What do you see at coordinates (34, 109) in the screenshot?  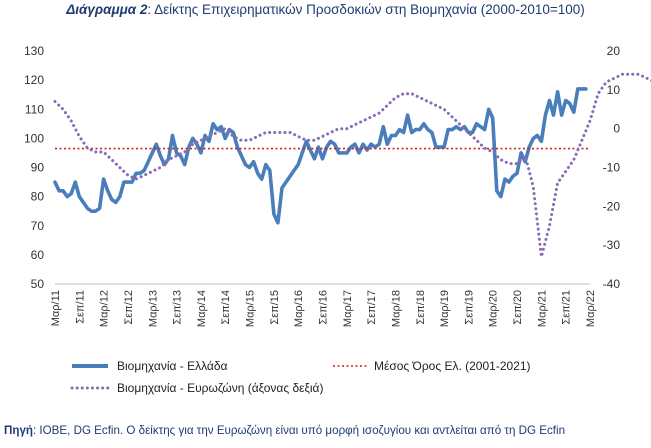 I see `y-left-tick-label: 110` at bounding box center [34, 109].